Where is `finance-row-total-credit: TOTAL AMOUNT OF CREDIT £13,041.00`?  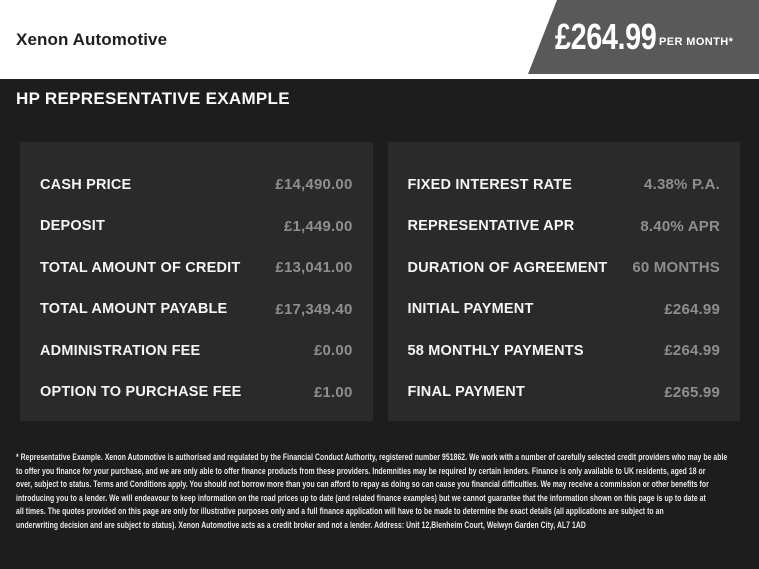
finance-row-total-credit: TOTAL AMOUNT OF CREDIT £13,041.00 is located at coordinates (196, 268).